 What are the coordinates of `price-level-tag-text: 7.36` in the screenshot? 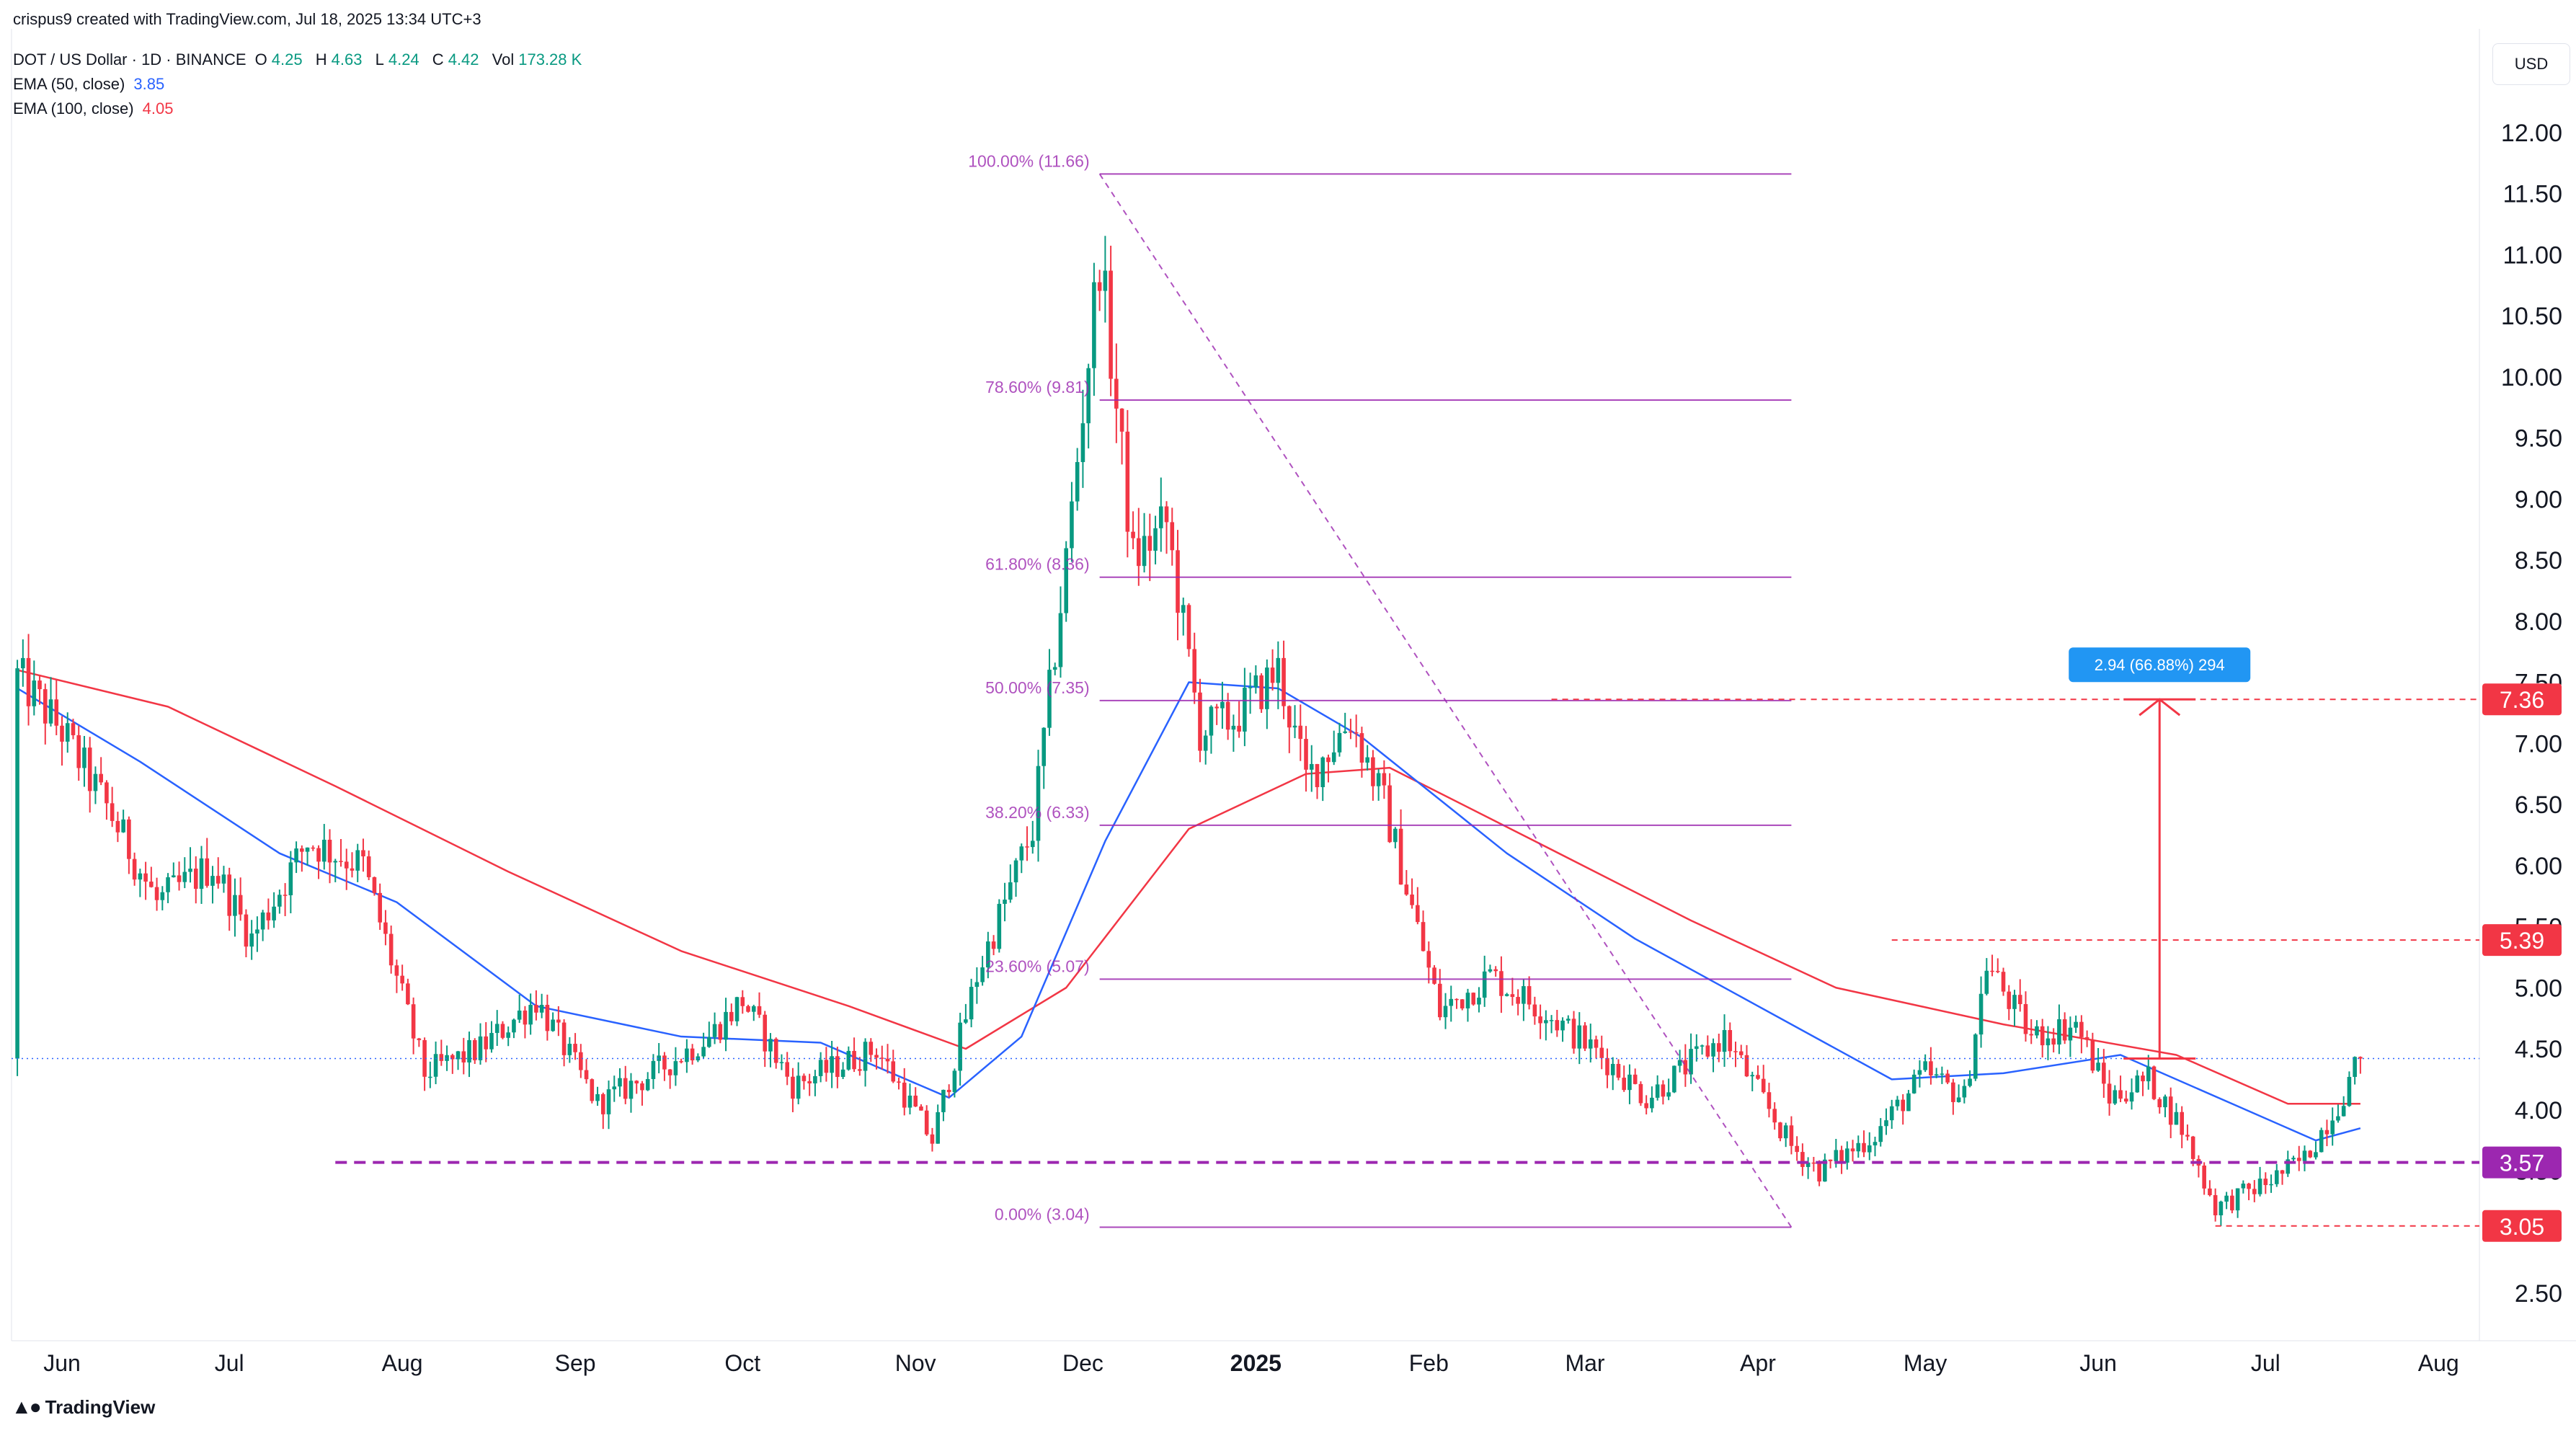 It's located at (2522, 700).